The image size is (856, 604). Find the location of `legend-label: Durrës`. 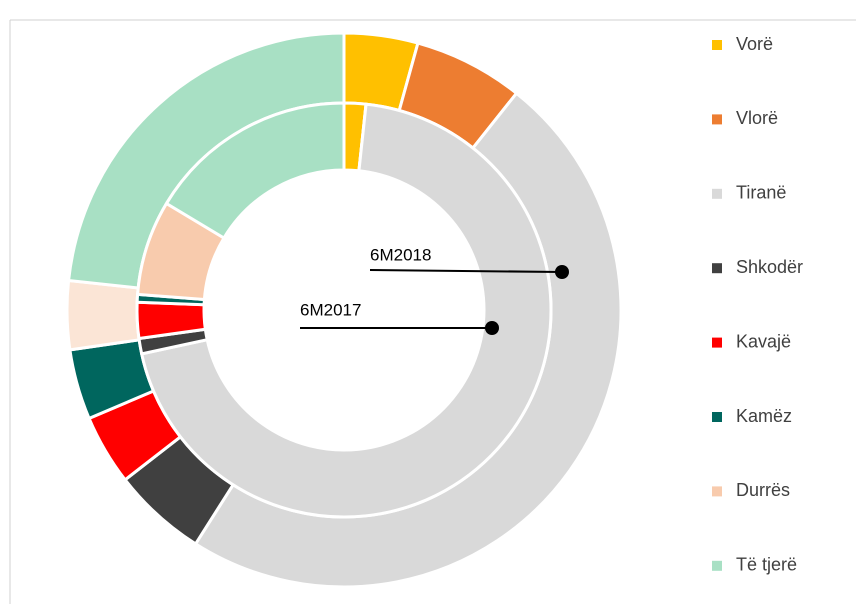

legend-label: Durrës is located at coordinates (763, 490).